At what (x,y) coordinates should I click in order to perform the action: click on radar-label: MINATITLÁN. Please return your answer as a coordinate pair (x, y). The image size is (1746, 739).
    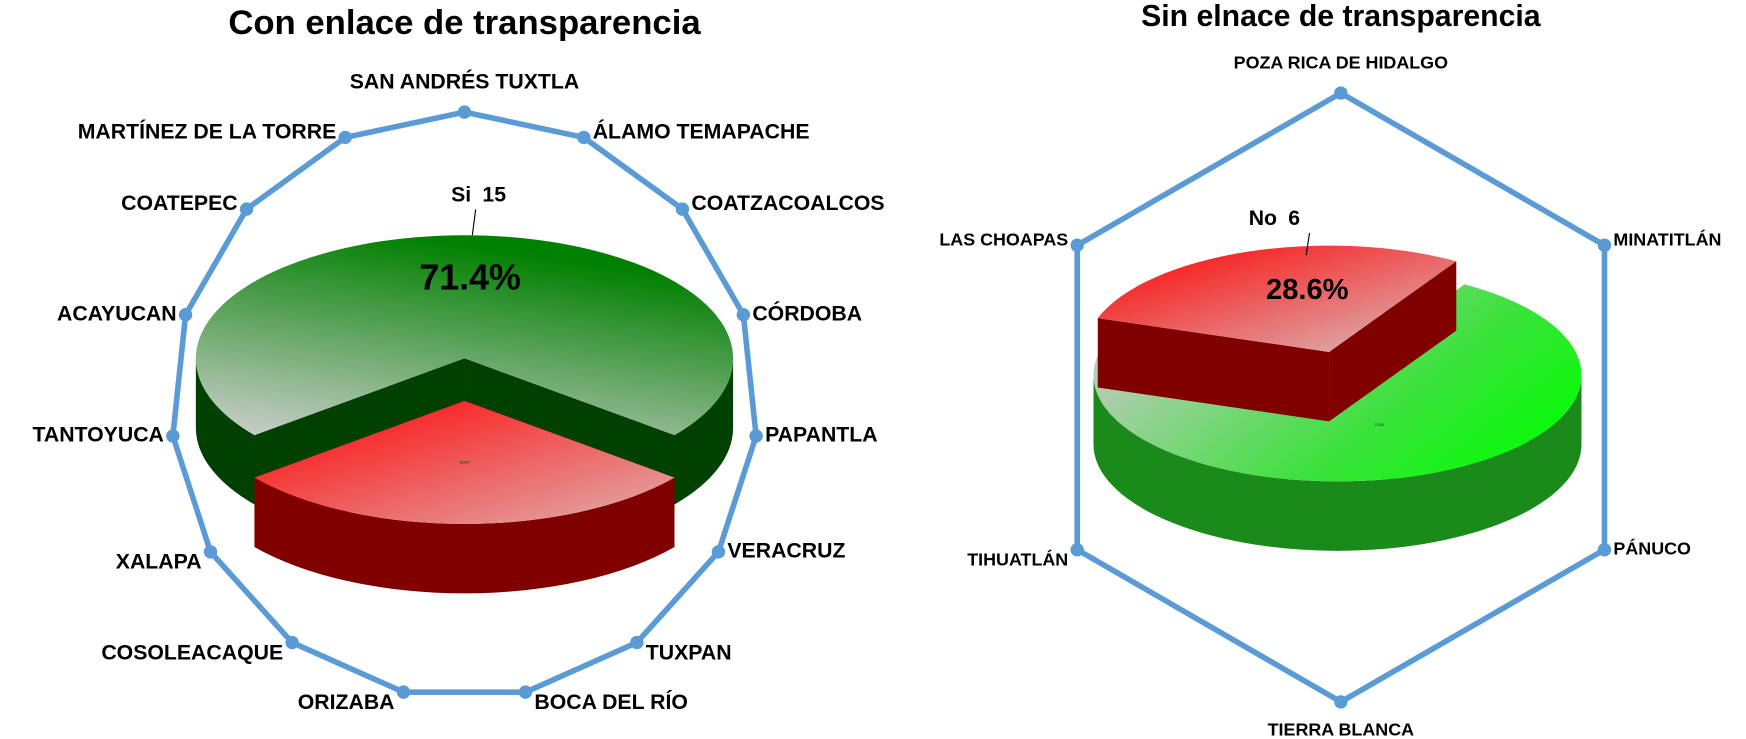
    Looking at the image, I should click on (1667, 239).